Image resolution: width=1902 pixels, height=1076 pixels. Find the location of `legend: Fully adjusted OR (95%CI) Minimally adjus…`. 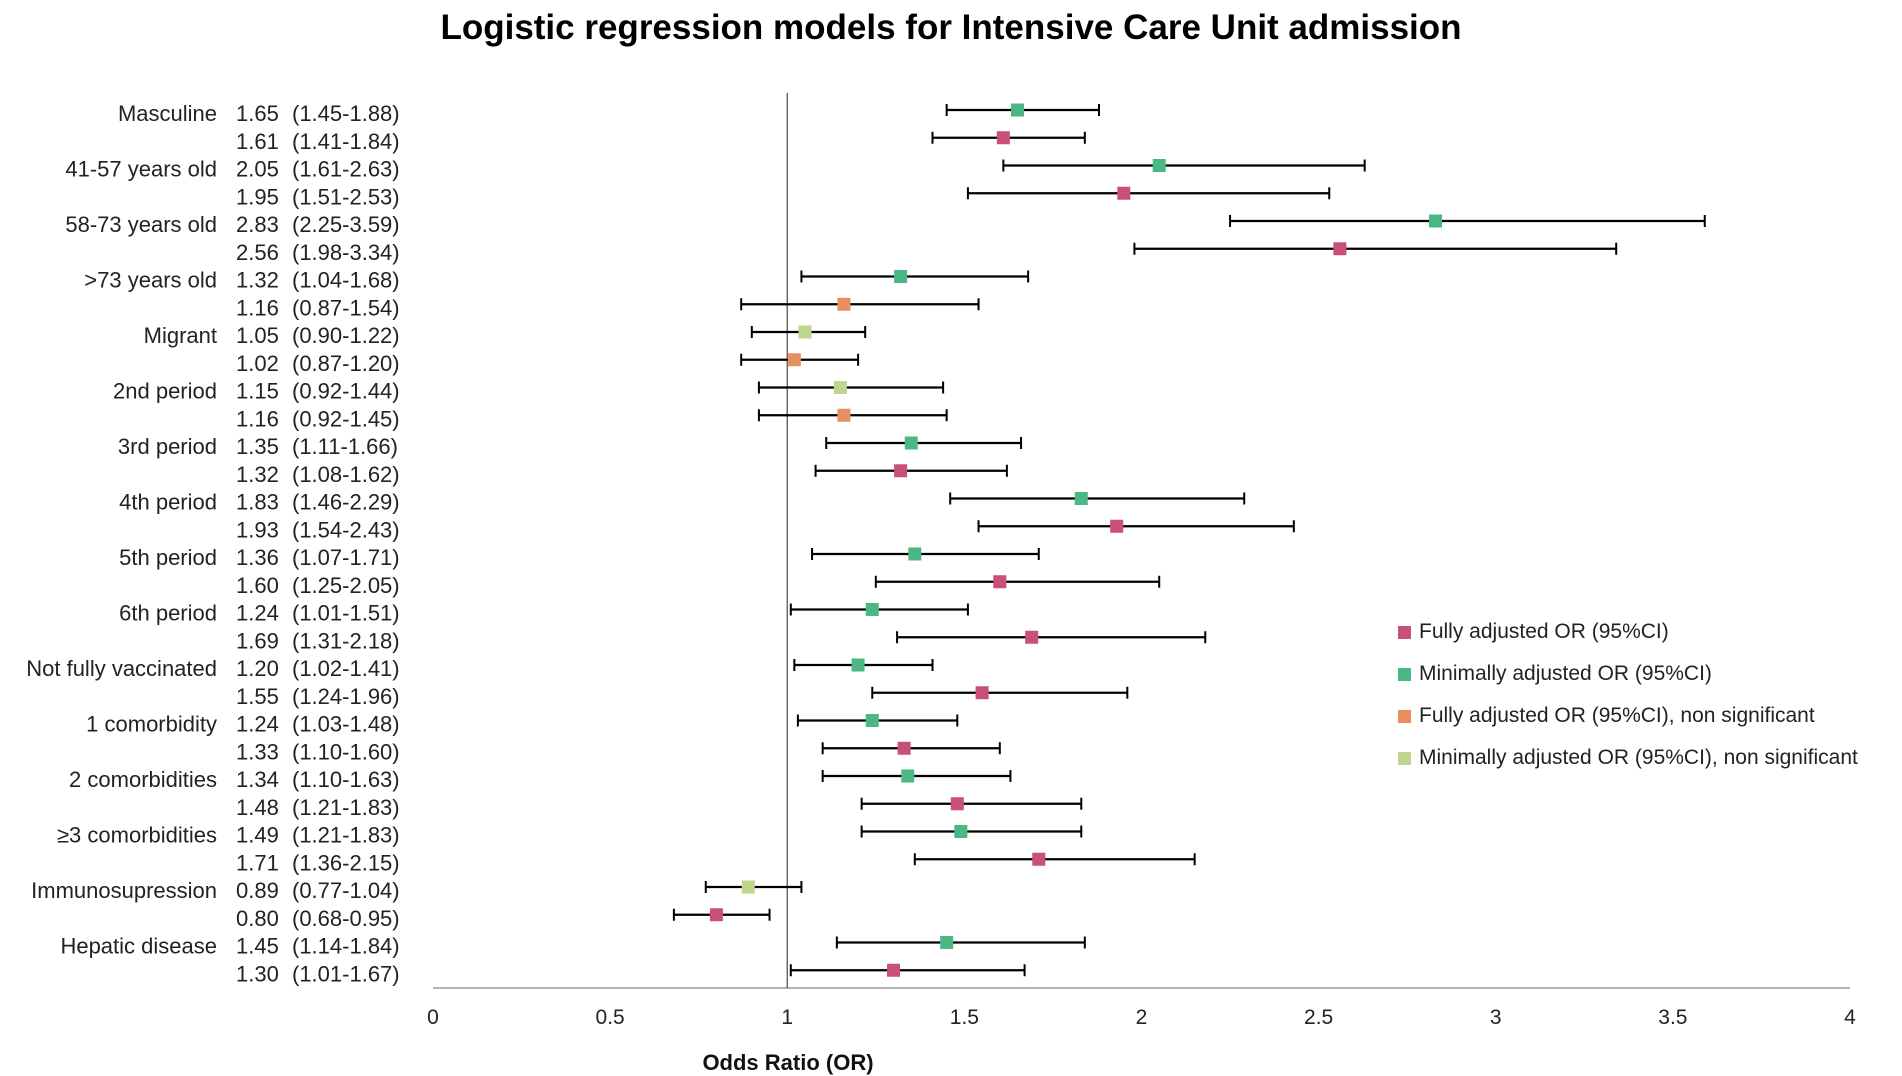

legend: Fully adjusted OR (95%CI) Minimally adjus… is located at coordinates (1628, 694).